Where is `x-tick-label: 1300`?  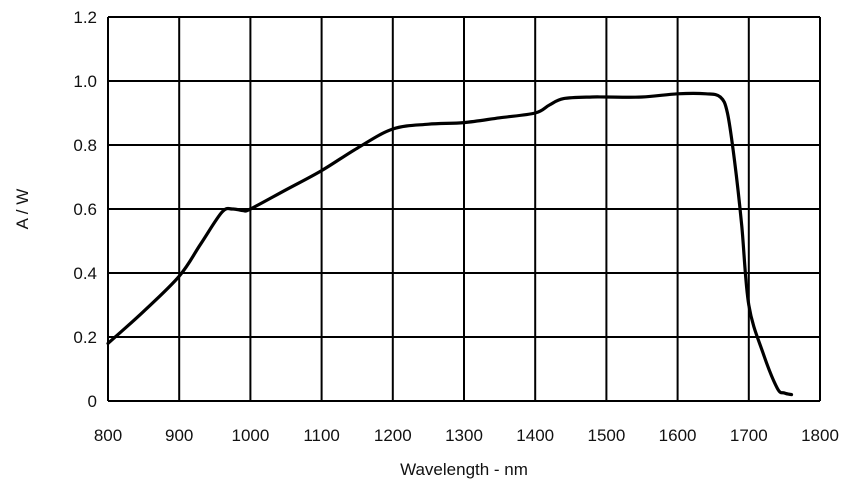 x-tick-label: 1300 is located at coordinates (464, 435).